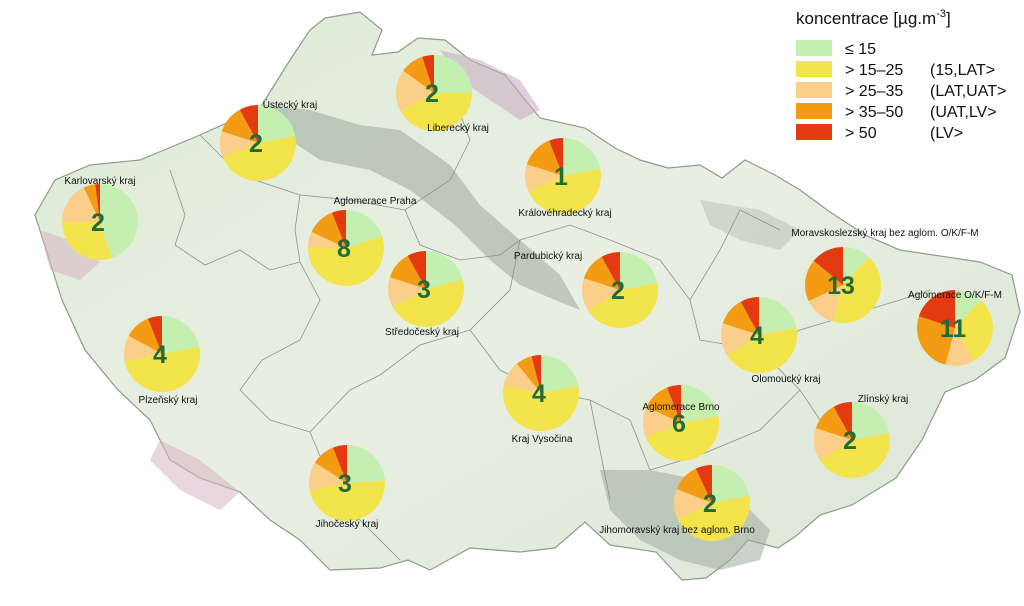 This screenshot has width=1024, height=606. Describe the element at coordinates (548, 256) in the screenshot. I see `region-name: Pardubický kraj` at that location.